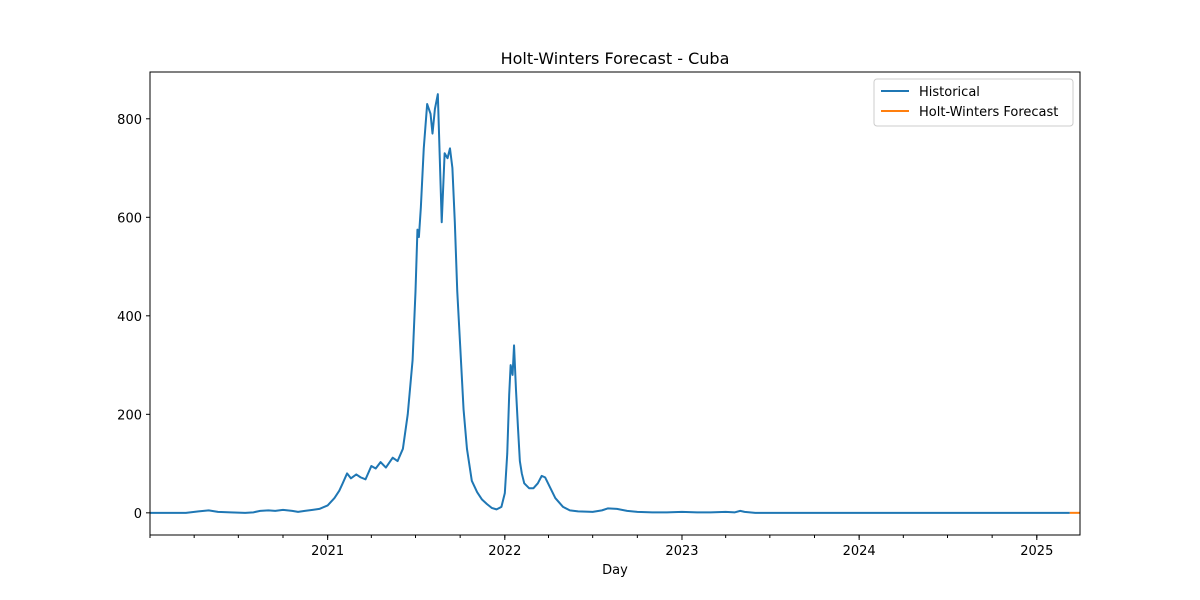  What do you see at coordinates (327, 551) in the screenshot?
I see `x-tick-label: 2021` at bounding box center [327, 551].